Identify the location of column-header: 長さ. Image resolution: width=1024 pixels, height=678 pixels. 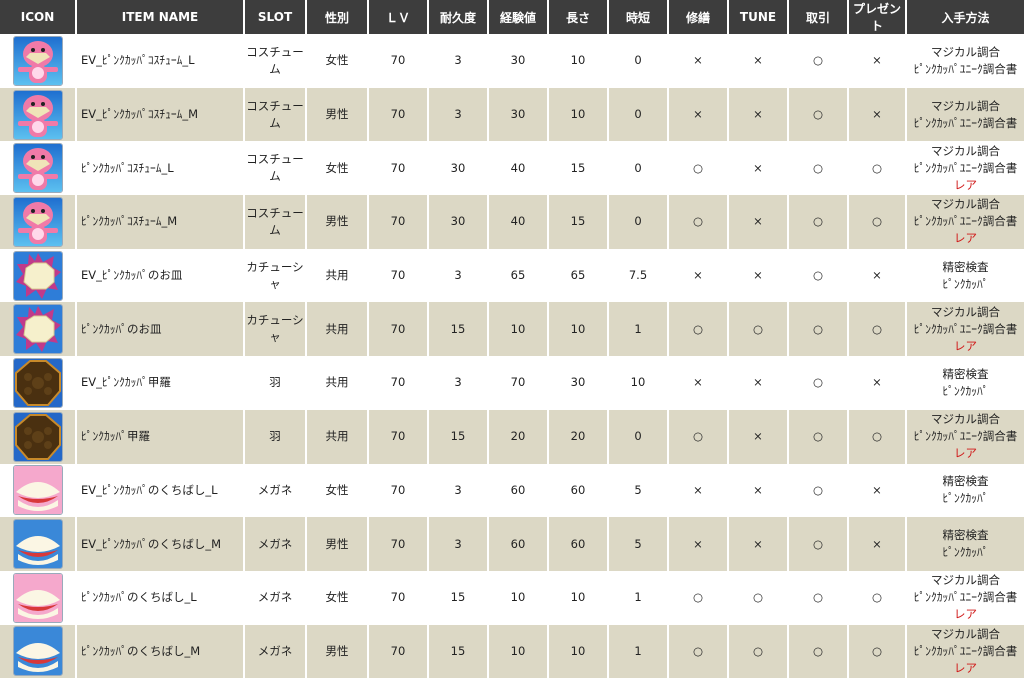
(577, 17).